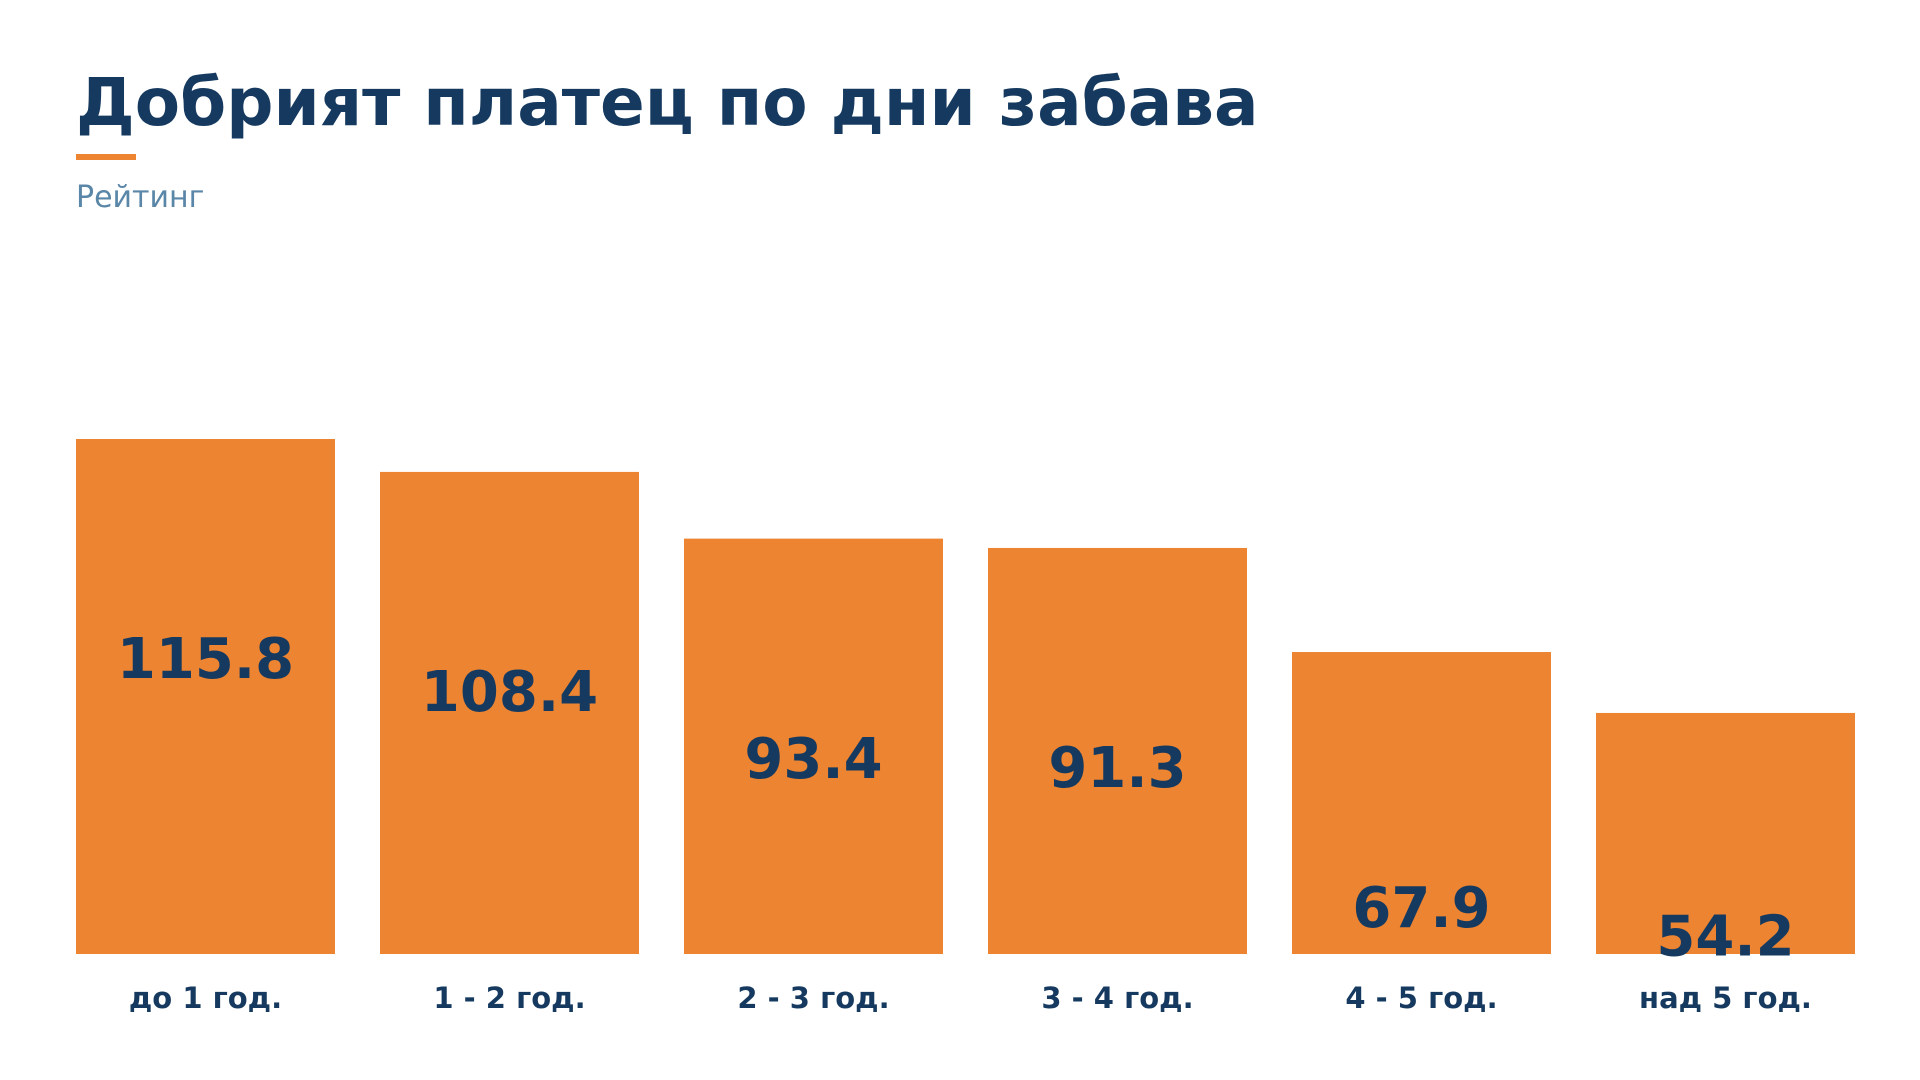  What do you see at coordinates (1725, 937) in the screenshot?
I see `data-label: 54.2` at bounding box center [1725, 937].